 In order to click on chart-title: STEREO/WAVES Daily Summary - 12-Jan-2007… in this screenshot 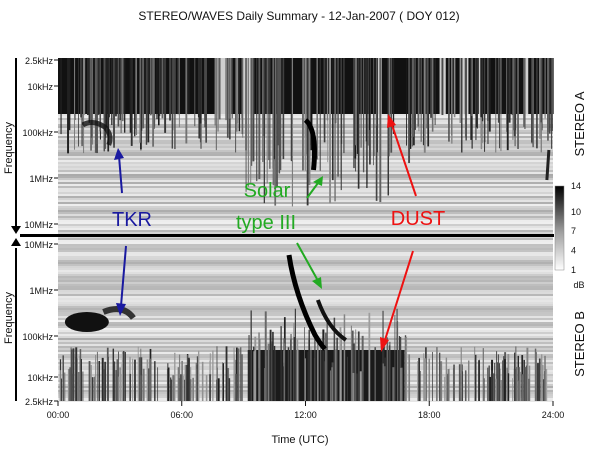, I will do `click(298, 16)`.